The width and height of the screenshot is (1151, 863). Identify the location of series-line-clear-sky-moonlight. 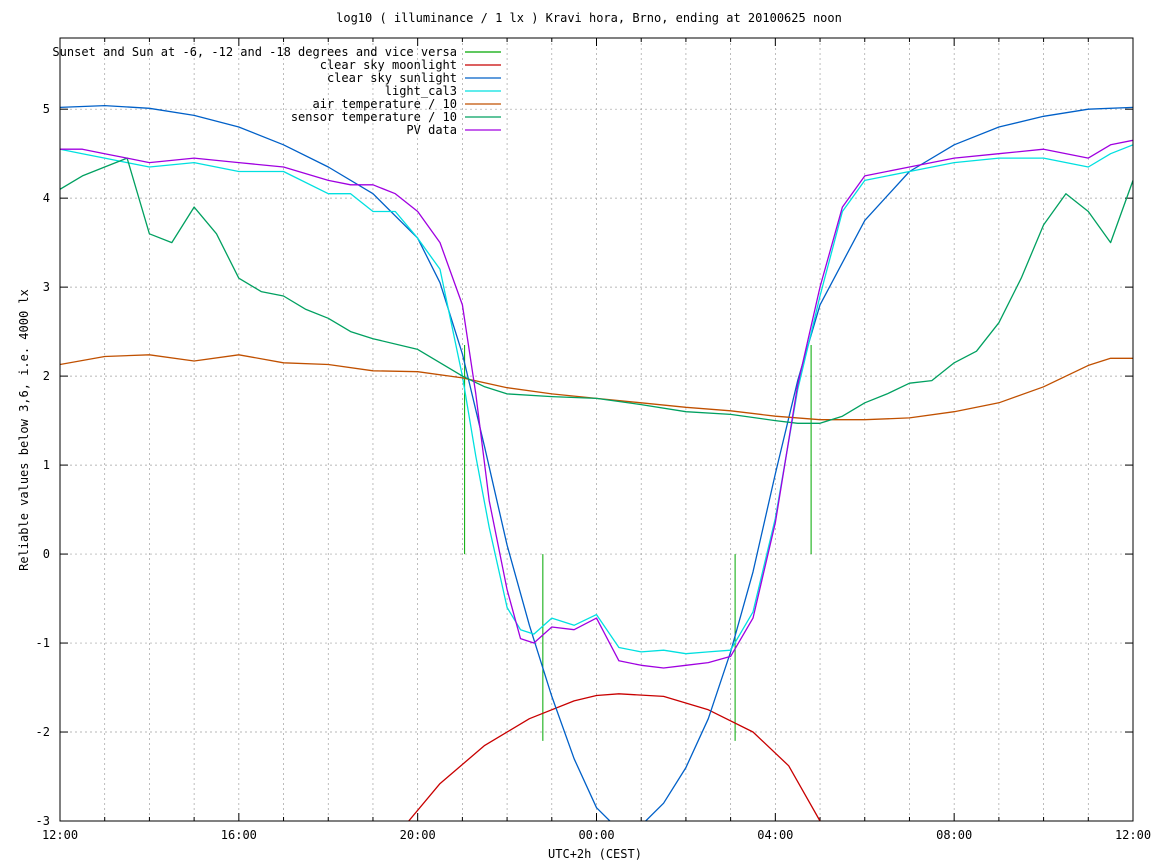
(614, 757).